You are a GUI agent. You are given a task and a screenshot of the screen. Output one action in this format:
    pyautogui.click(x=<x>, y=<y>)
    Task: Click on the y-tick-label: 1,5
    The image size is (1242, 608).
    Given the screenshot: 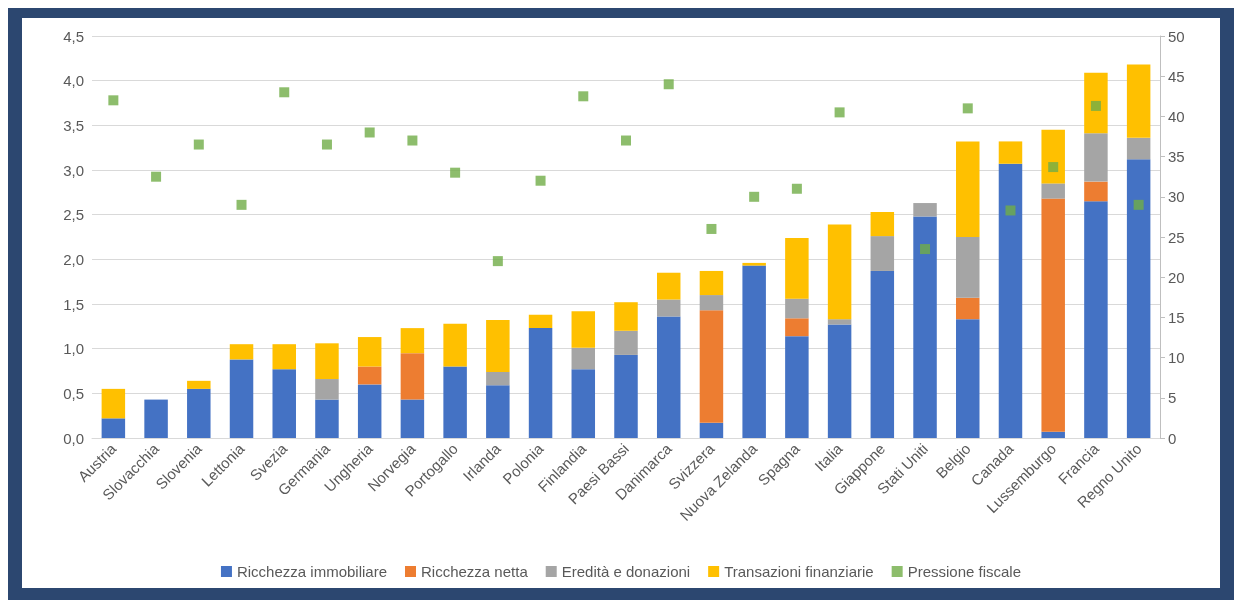 What is the action you would take?
    pyautogui.click(x=73, y=304)
    